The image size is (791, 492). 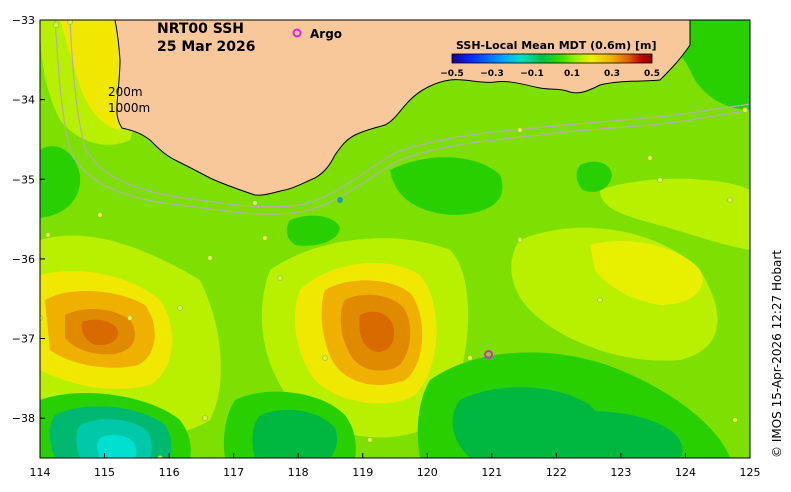 What do you see at coordinates (28, 219) in the screenshot?
I see `y-axis: −33 −34 −35 −36 −37 −38` at bounding box center [28, 219].